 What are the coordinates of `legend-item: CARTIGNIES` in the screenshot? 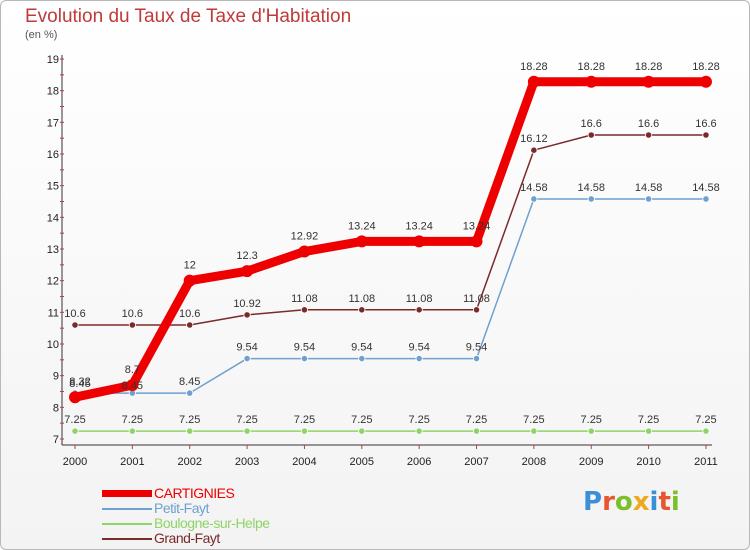 It's located at (232, 493).